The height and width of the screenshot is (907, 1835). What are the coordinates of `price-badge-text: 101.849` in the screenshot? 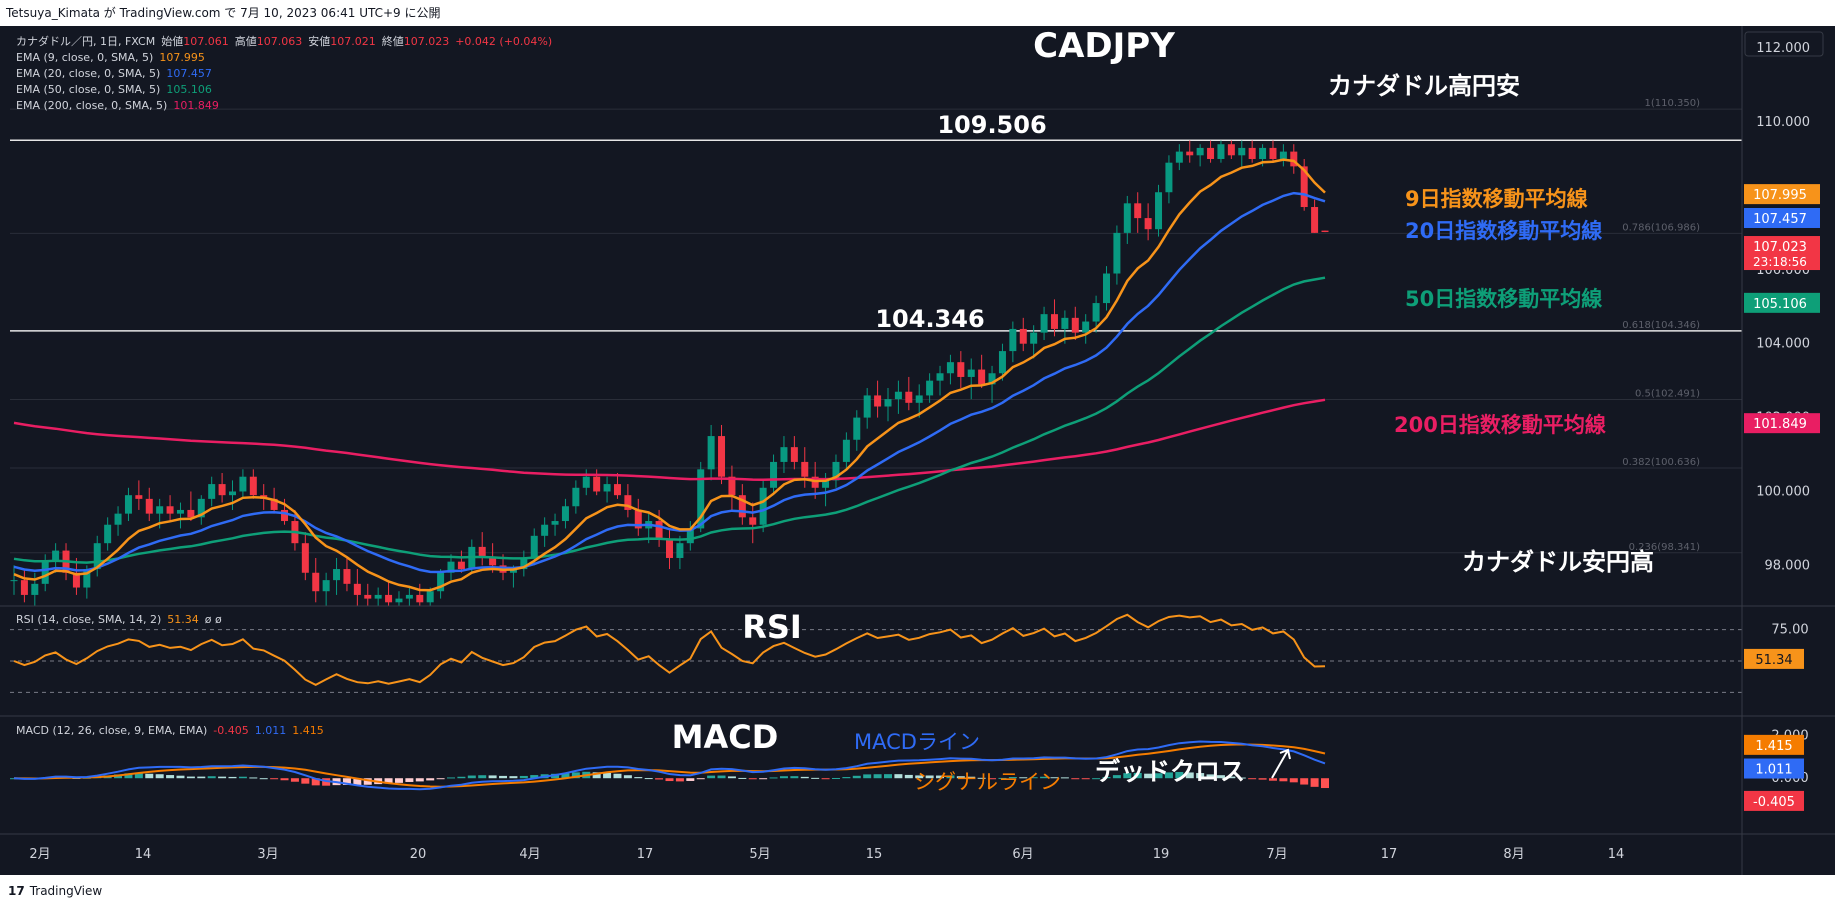 It's located at (1780, 424).